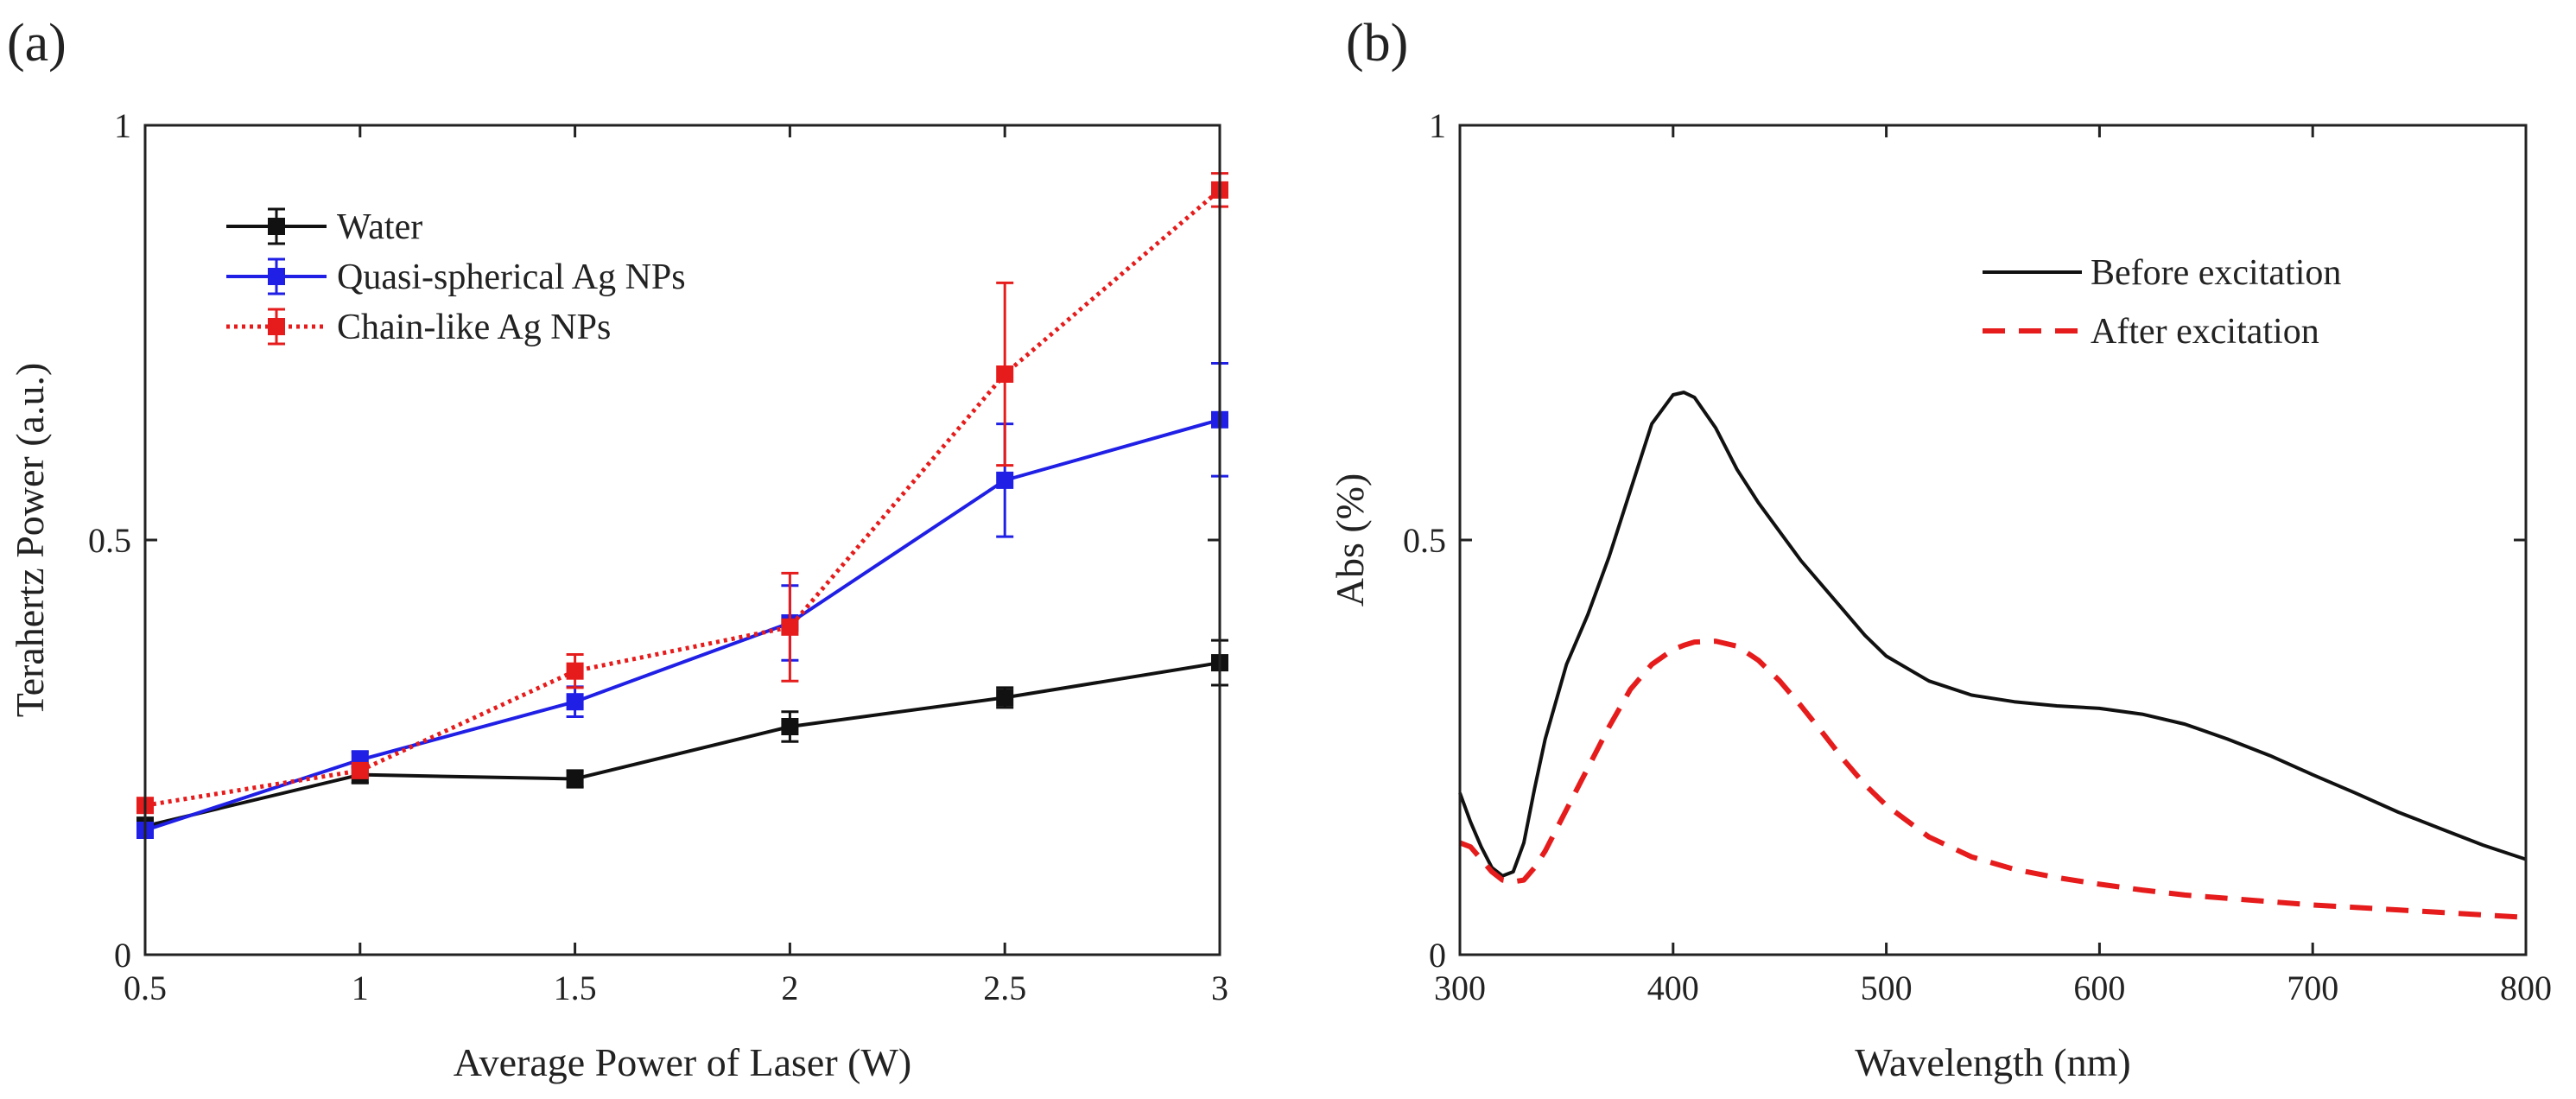 This screenshot has width=2576, height=1099. What do you see at coordinates (37, 43) in the screenshot?
I see `panel-a-label: (a)` at bounding box center [37, 43].